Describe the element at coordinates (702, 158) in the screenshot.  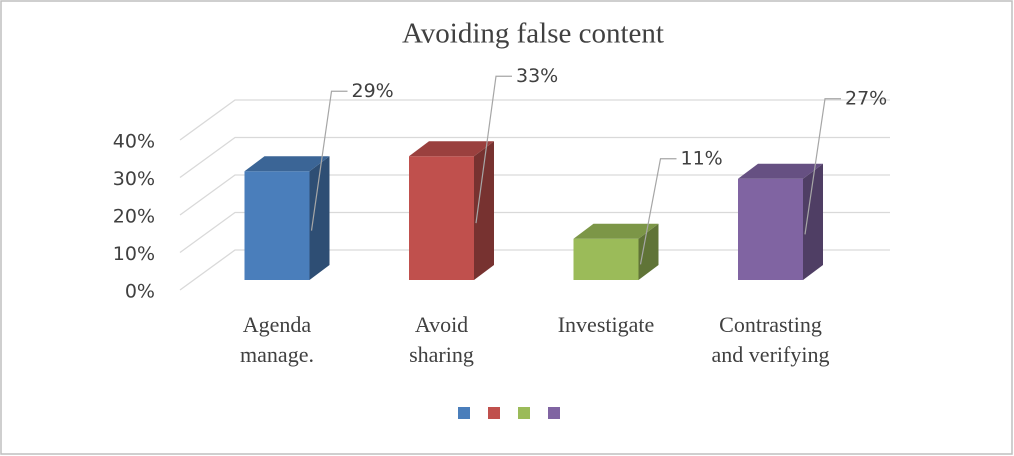
I see `data-label: 11%` at that location.